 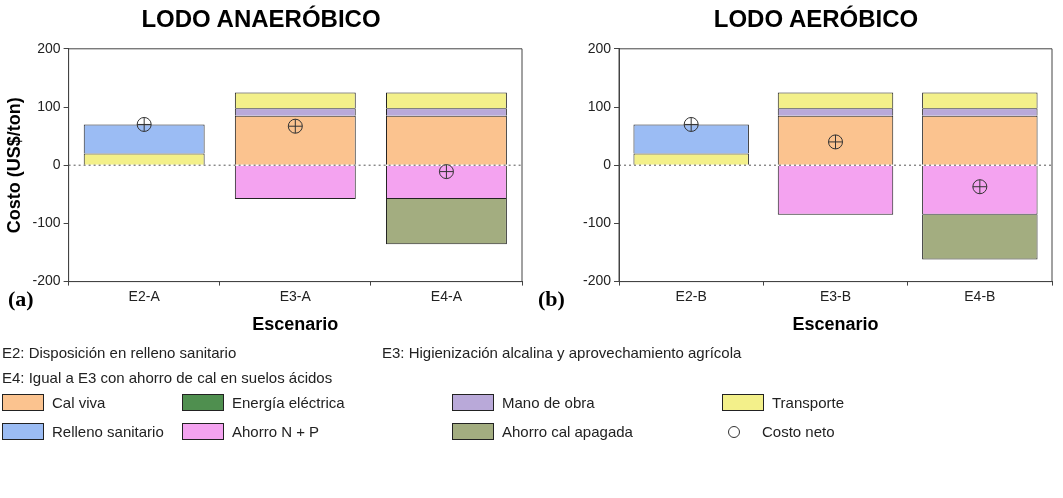 What do you see at coordinates (261, 19) in the screenshot?
I see `chart-title: LODO ANAERÓBICO` at bounding box center [261, 19].